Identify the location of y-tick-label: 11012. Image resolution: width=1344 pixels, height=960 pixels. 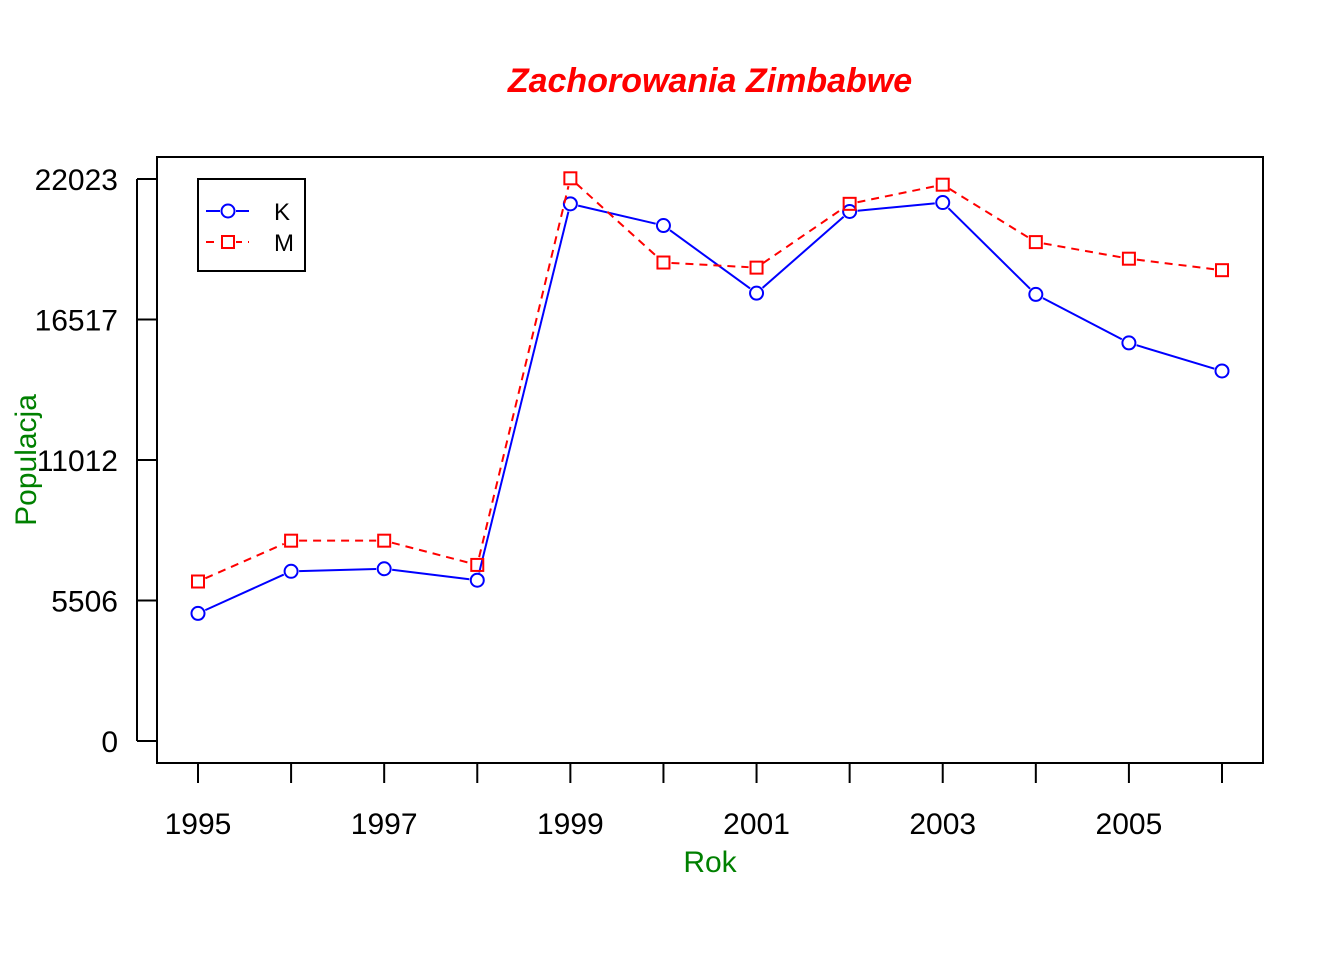
(77, 461).